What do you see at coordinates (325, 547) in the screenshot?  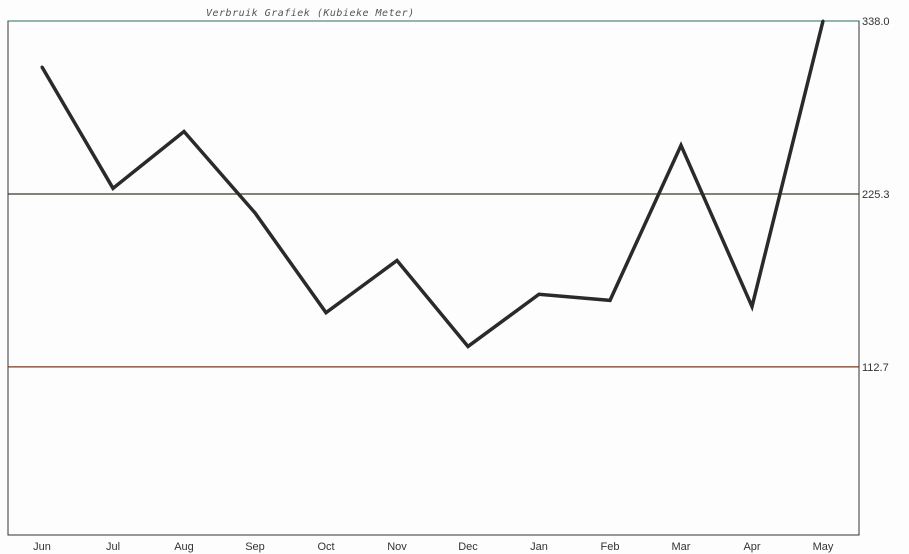 I see `x-tick-label-oct: Oct` at bounding box center [325, 547].